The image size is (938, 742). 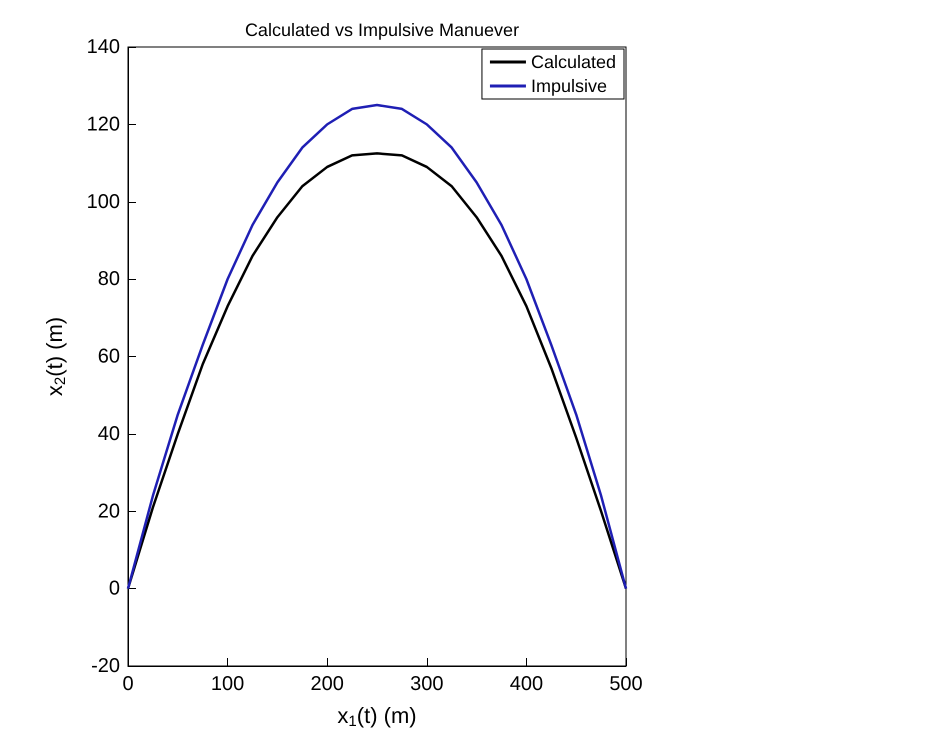 What do you see at coordinates (227, 684) in the screenshot?
I see `x-tick-label: 100` at bounding box center [227, 684].